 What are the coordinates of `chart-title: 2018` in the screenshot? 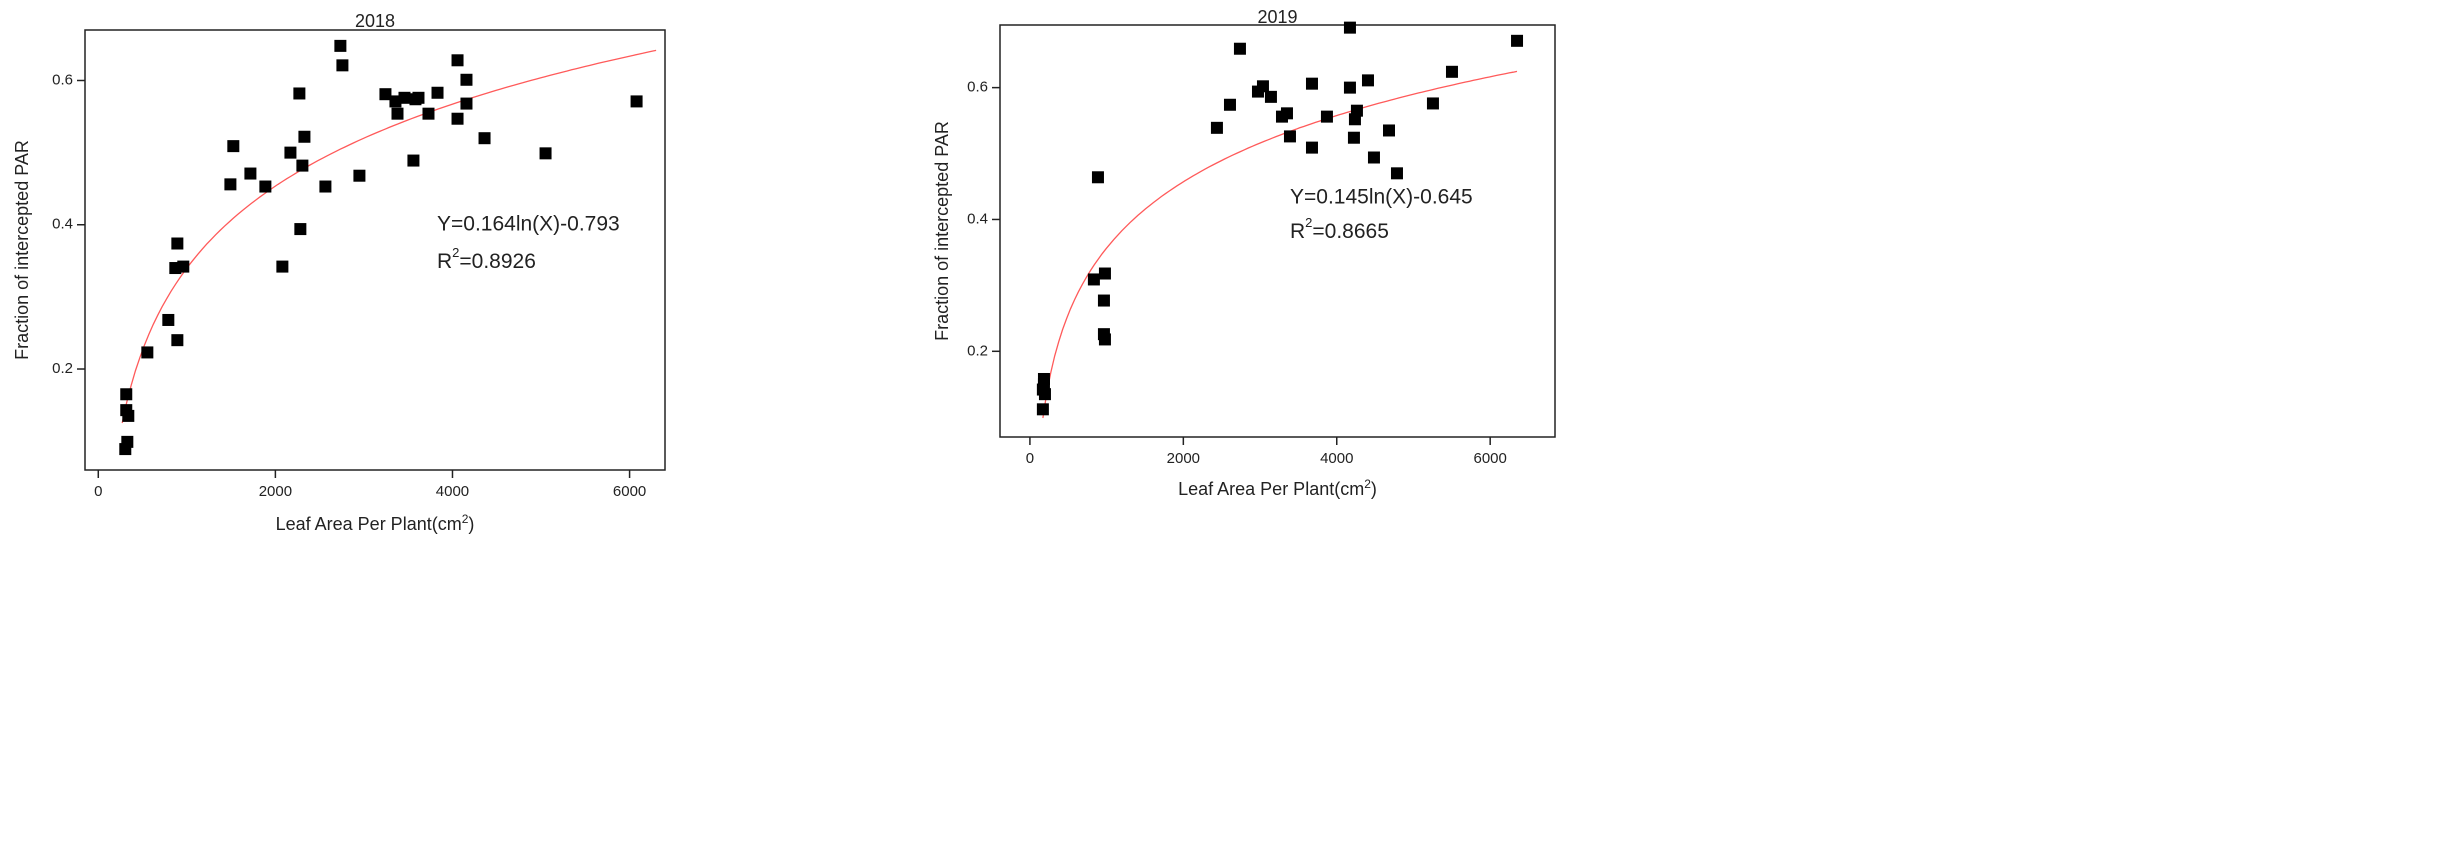 It's located at (375, 21).